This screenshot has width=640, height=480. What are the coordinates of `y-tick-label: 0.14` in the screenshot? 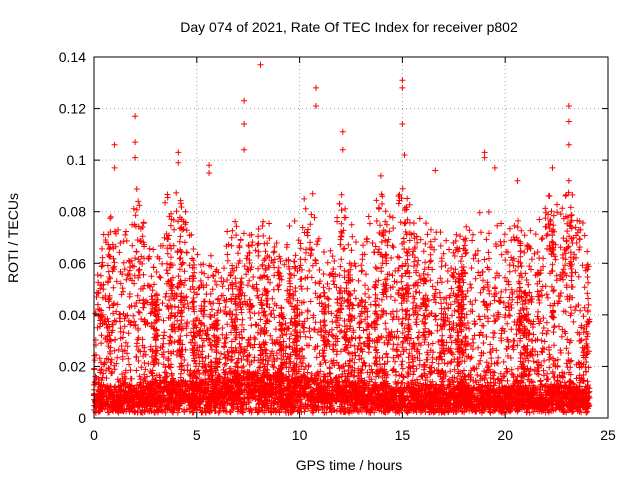 It's located at (72, 57).